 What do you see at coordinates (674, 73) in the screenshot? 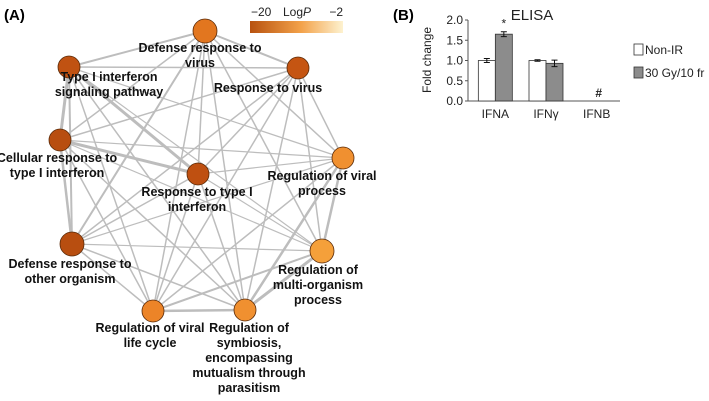
I see `legend-label: 30 Gy/10 fr` at bounding box center [674, 73].